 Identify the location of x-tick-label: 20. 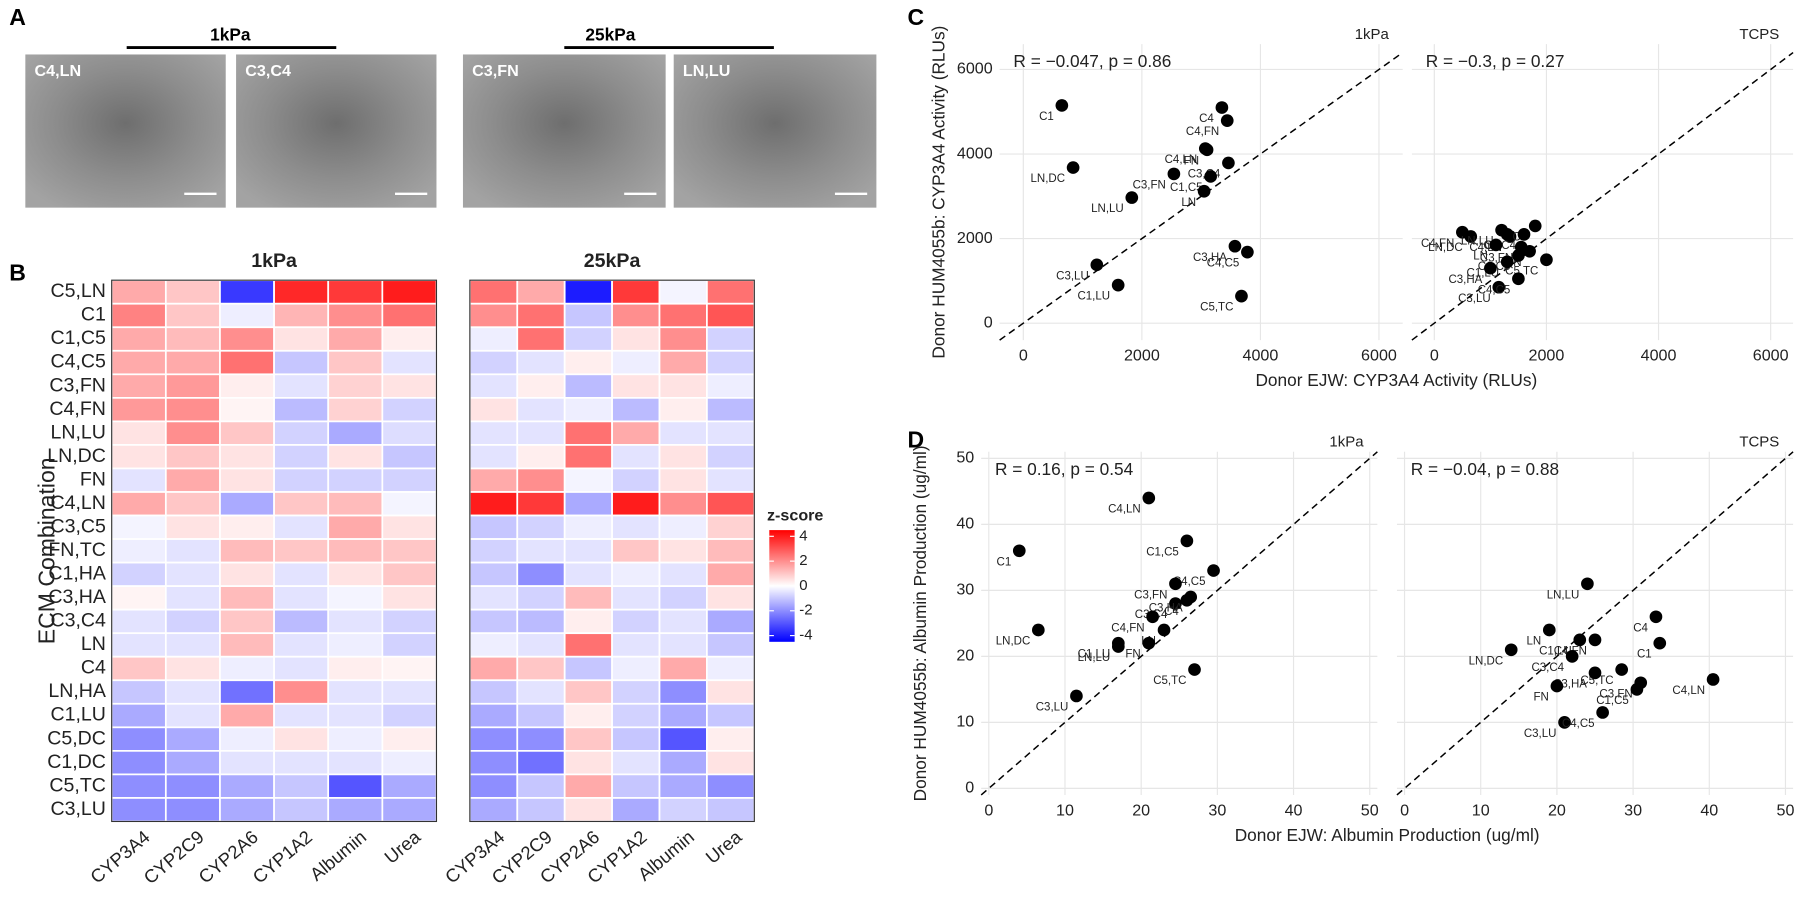
(1557, 810).